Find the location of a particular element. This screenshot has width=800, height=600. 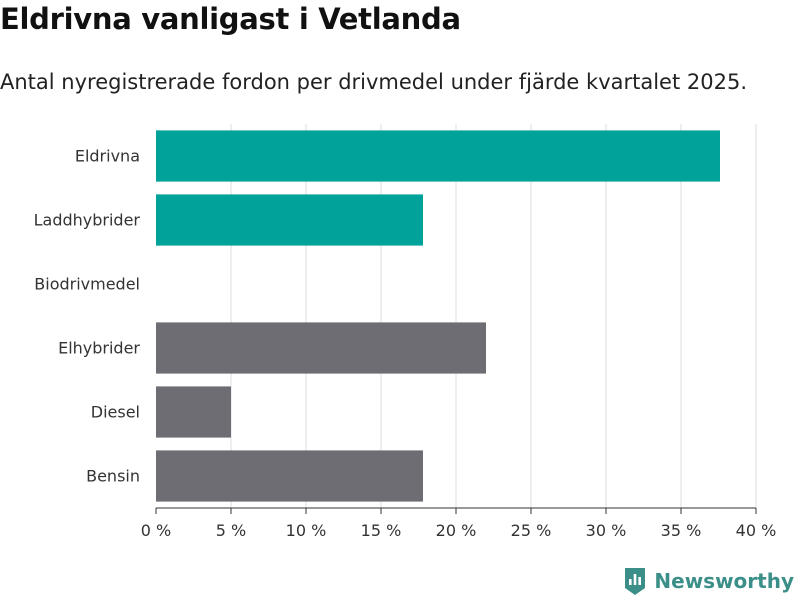

category-label: Diesel is located at coordinates (115, 412).